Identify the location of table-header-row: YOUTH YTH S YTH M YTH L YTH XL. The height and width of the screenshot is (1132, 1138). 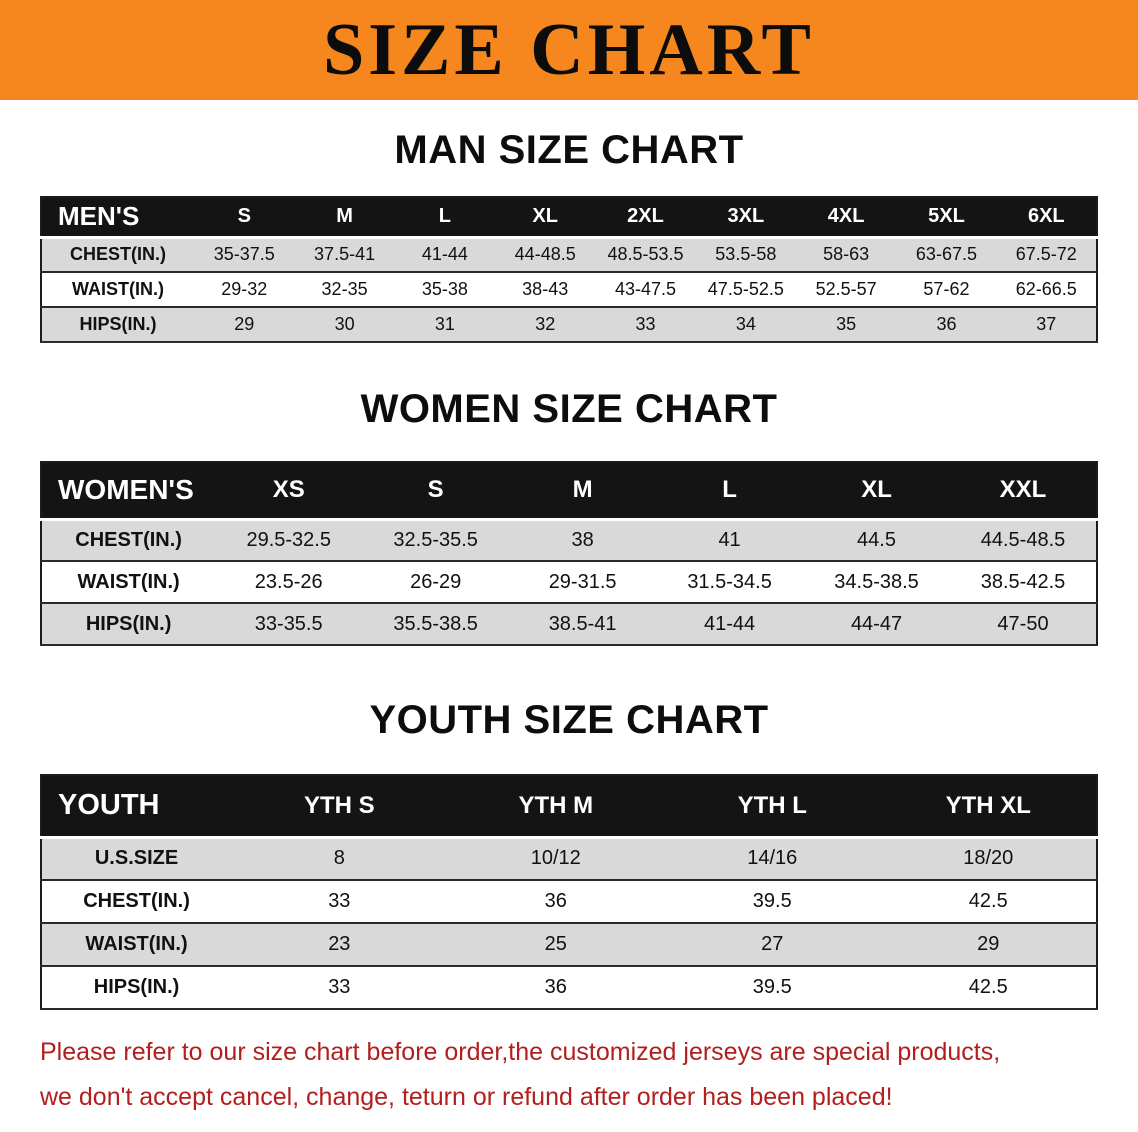
(569, 807).